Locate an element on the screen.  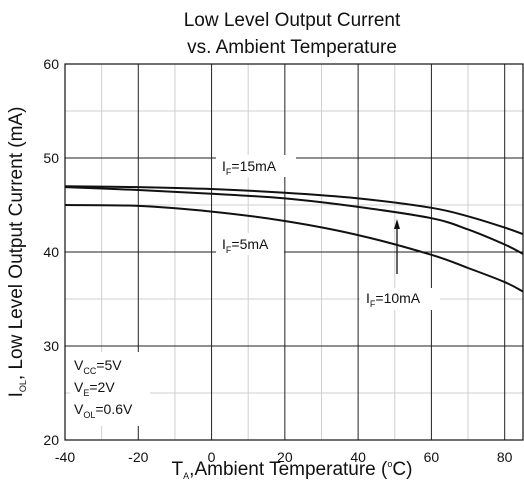
x-tick-label: 40 is located at coordinates (358, 457).